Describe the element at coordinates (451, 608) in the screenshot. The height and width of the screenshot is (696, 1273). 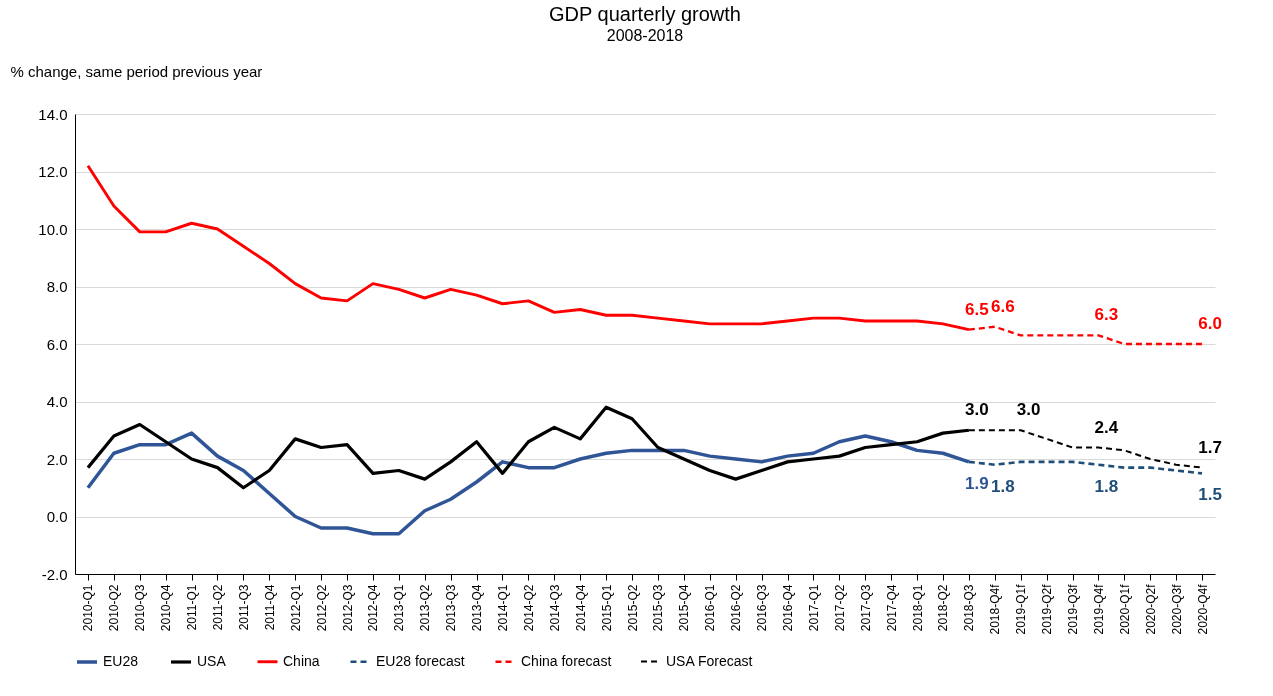
I see `x-tick-label: 2013-Q3` at that location.